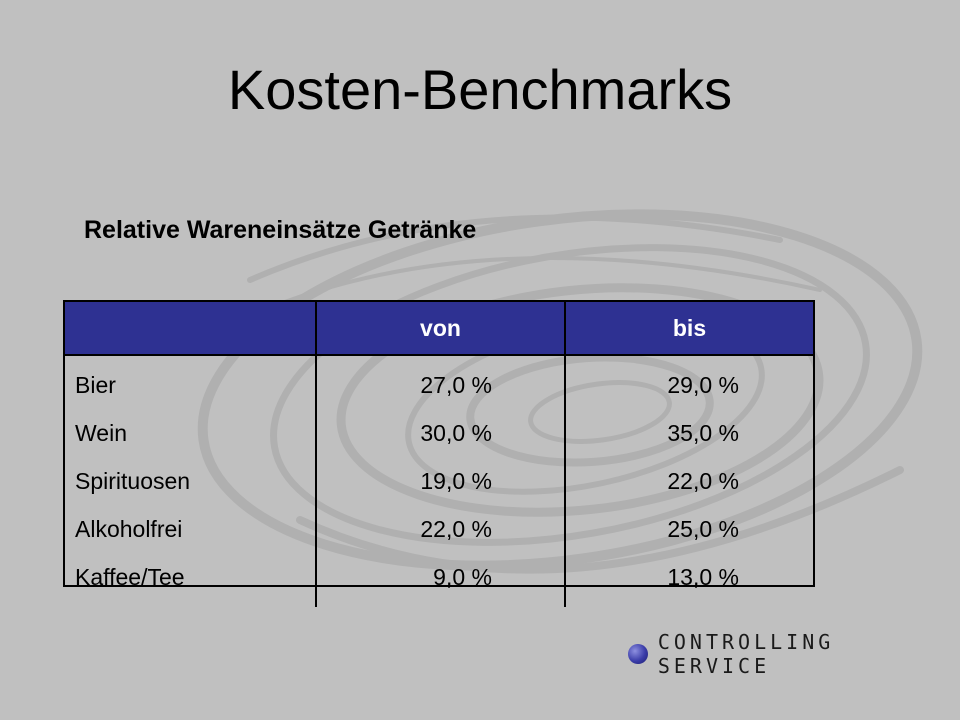 The image size is (960, 720). I want to click on row-label-bier: Bier, so click(95, 385).